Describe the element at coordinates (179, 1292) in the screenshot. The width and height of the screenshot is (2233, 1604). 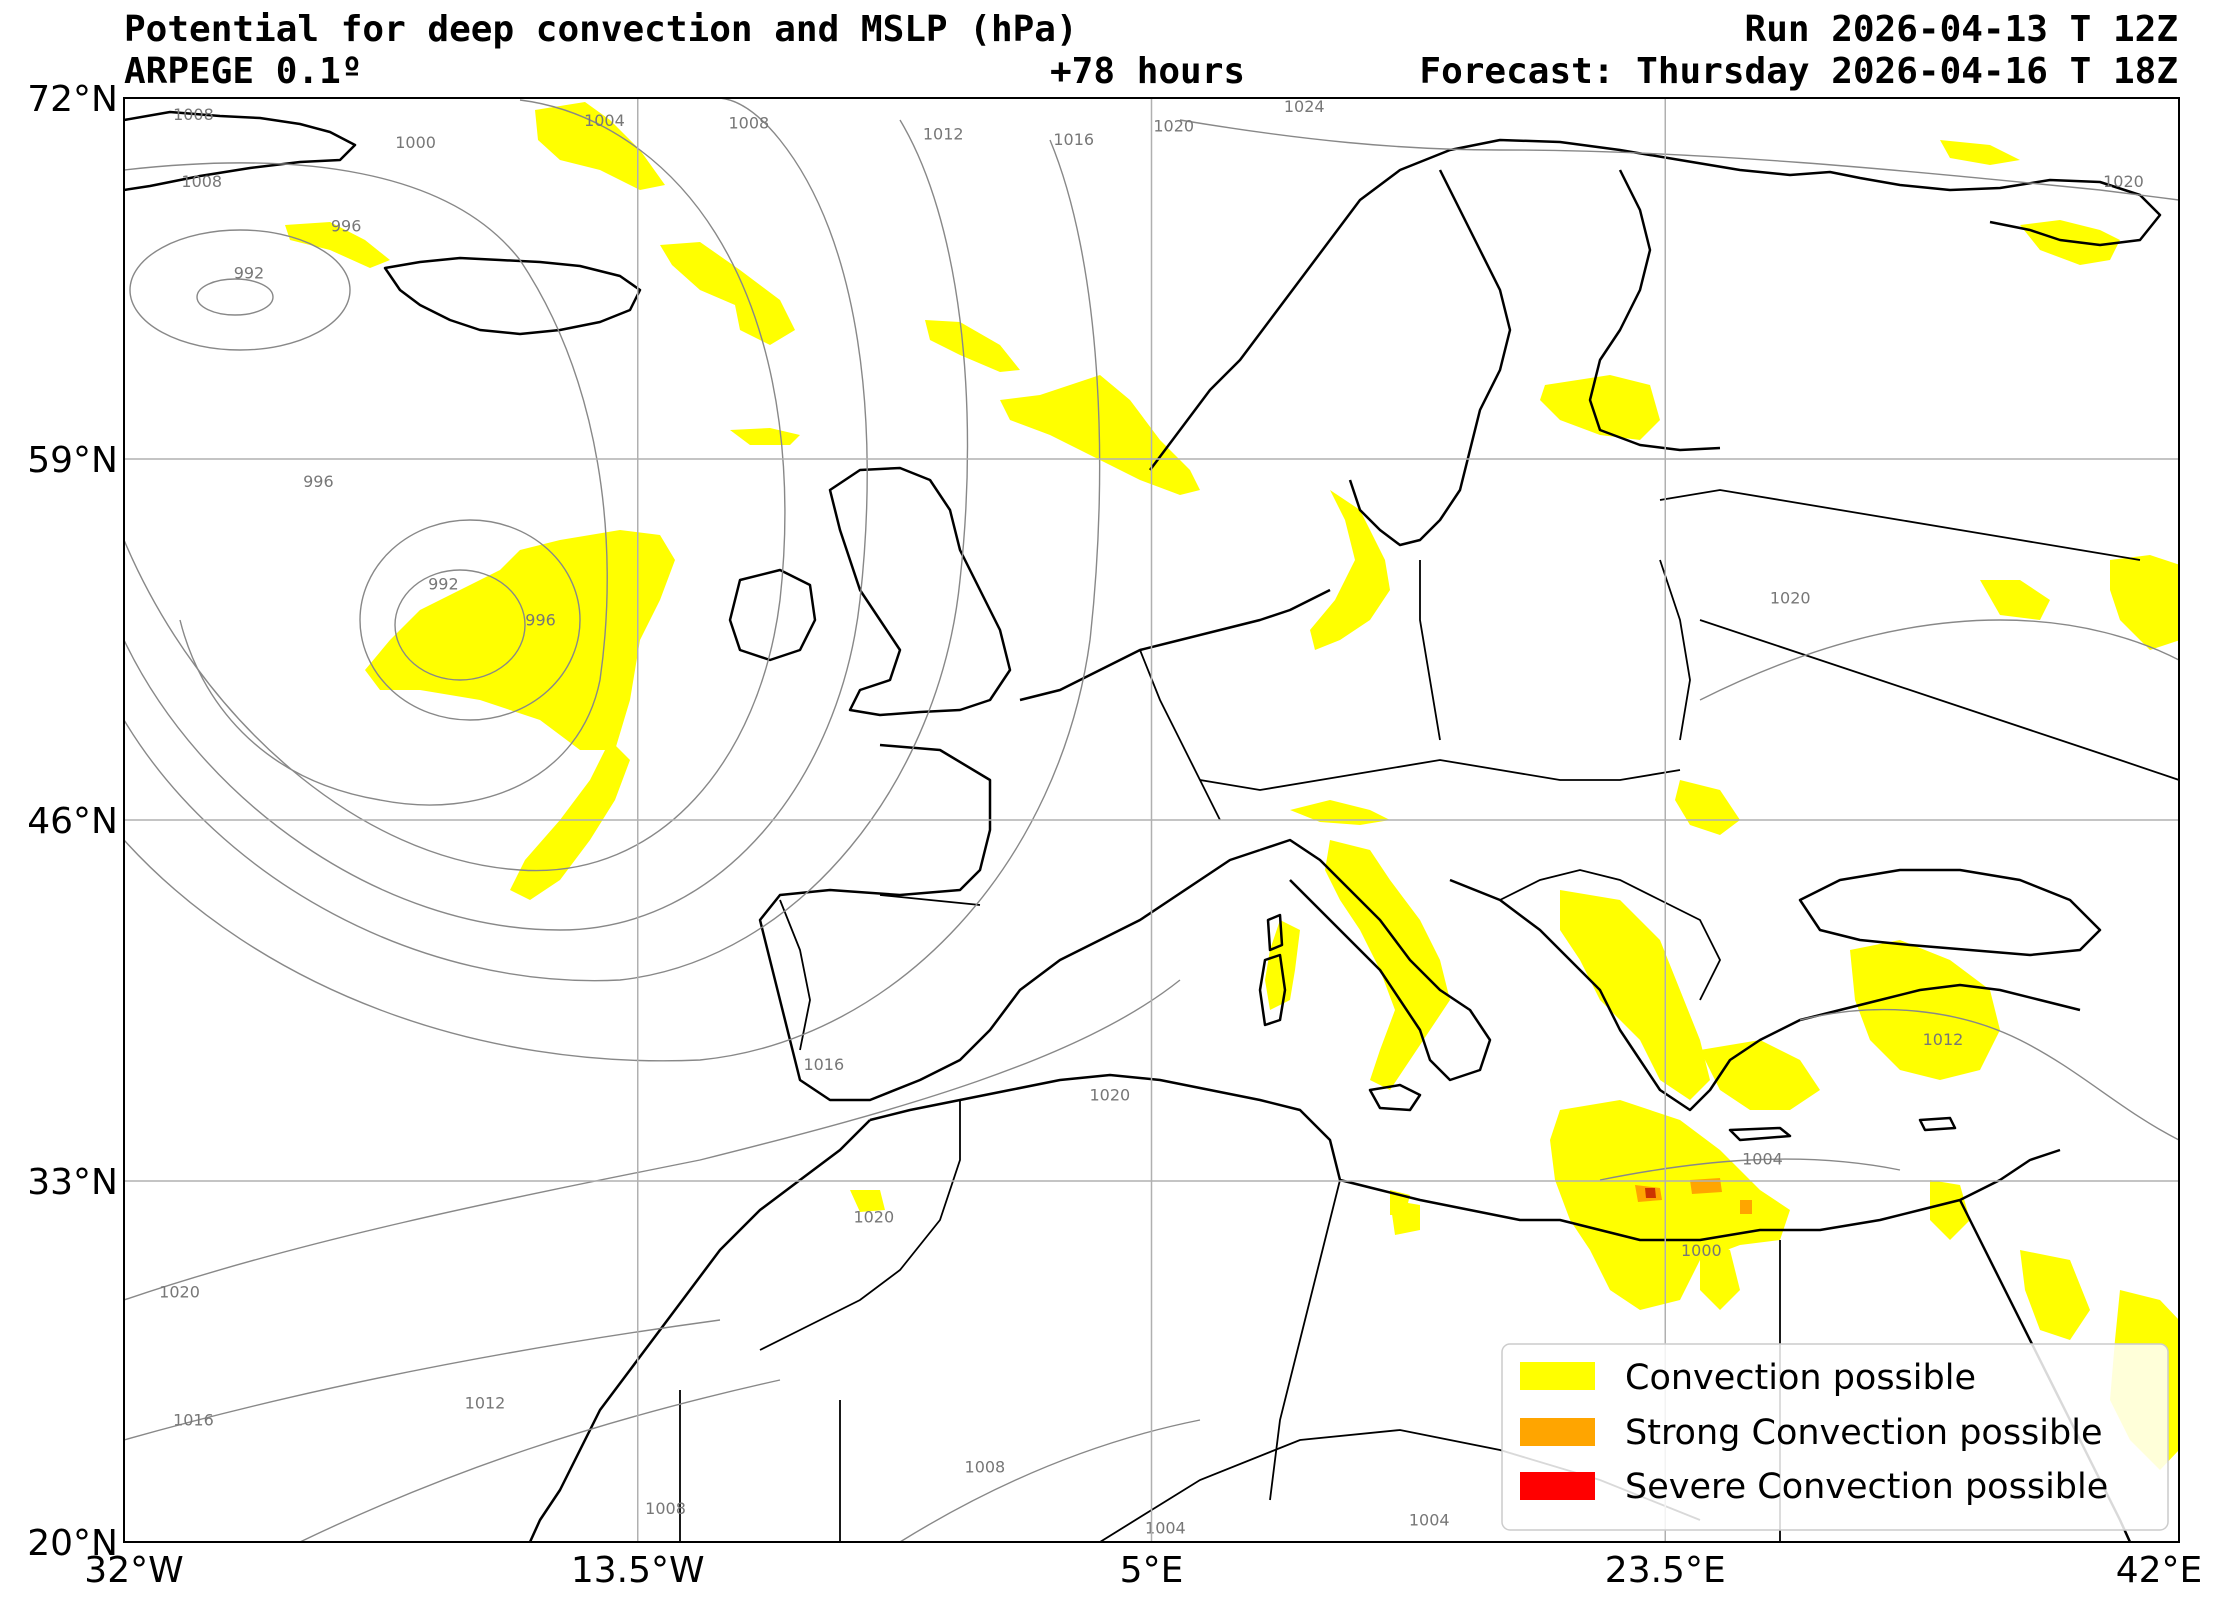
I see `isobar-label-23: 1020` at that location.